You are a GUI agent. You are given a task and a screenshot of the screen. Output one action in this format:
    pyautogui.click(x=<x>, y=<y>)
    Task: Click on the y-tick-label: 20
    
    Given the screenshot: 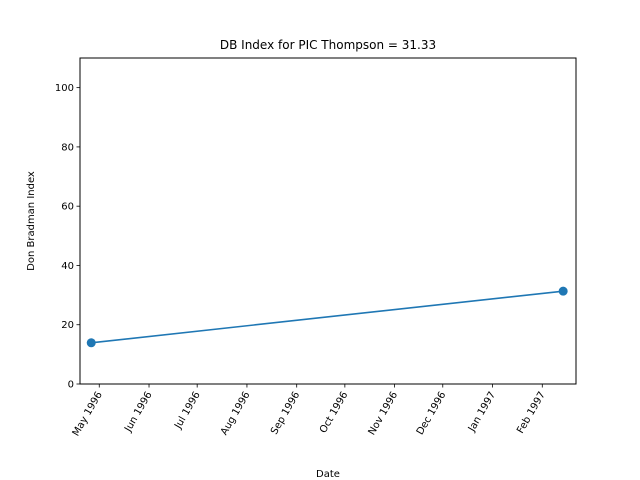 What is the action you would take?
    pyautogui.click(x=67, y=325)
    